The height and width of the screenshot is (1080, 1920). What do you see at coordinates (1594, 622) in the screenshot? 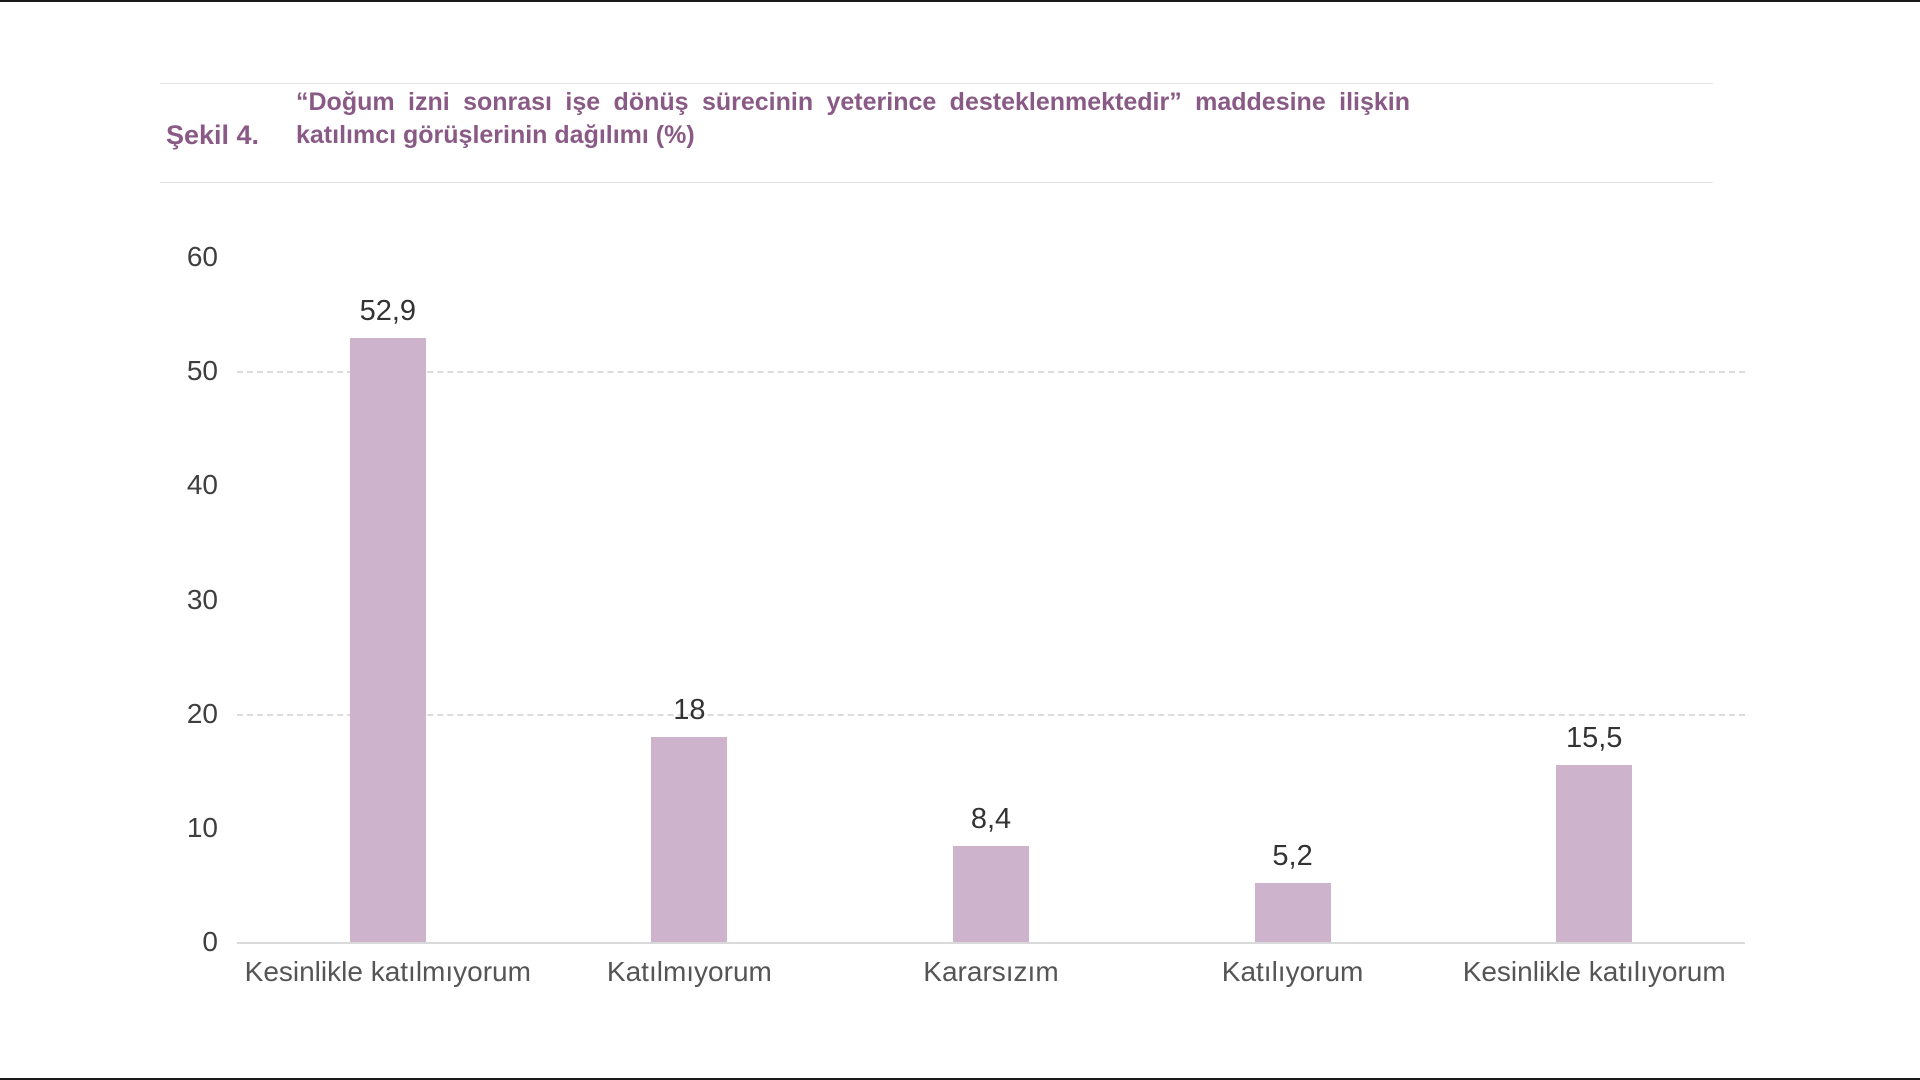
I see `bar-slot: 15,5 Kesinlikle katılıyorum` at bounding box center [1594, 622].